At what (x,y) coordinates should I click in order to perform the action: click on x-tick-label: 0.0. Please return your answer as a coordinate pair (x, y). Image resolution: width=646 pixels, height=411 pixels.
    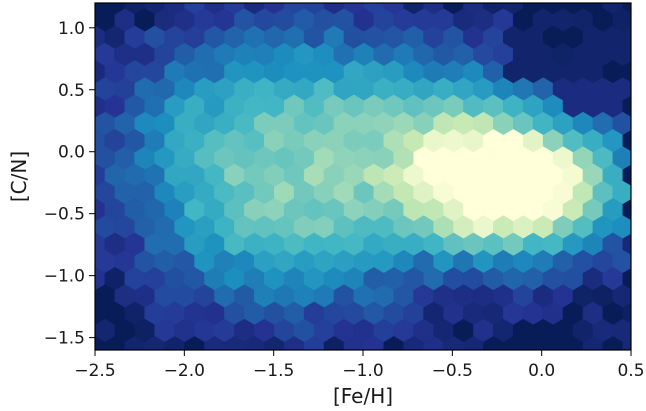
    Looking at the image, I should click on (541, 371).